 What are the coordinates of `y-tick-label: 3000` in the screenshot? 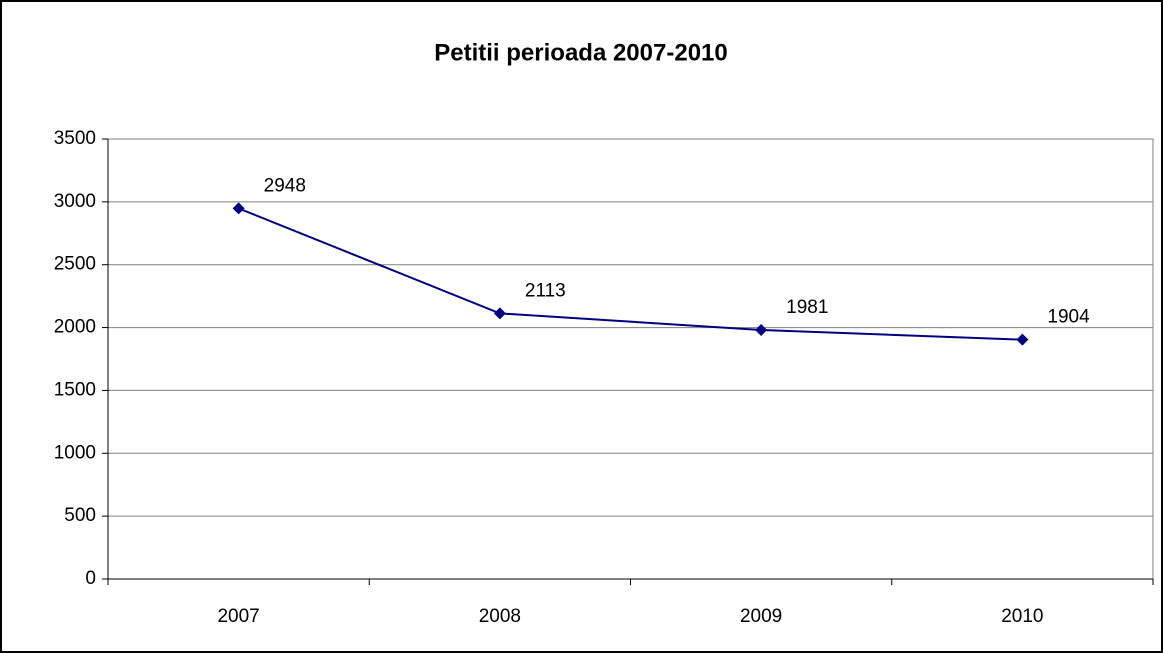 It's located at (75, 201).